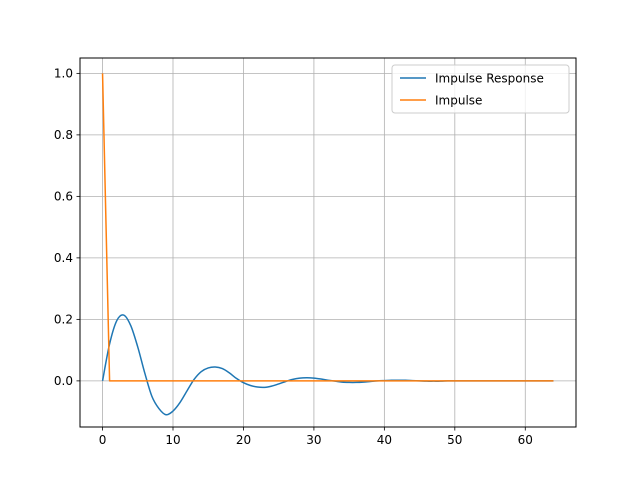 The image size is (640, 484). I want to click on y-tick-label: 1.0, so click(63, 73).